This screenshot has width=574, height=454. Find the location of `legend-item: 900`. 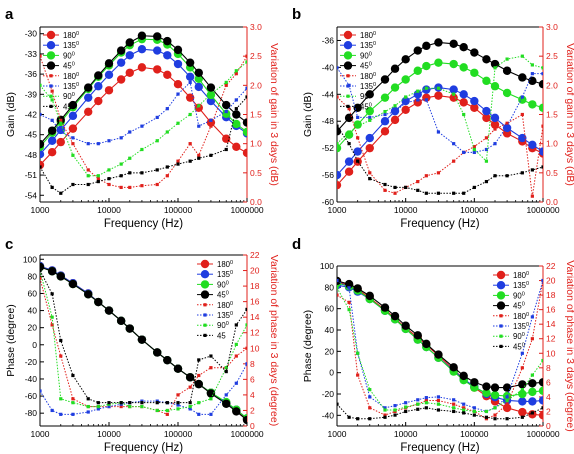

legend-item: 900 is located at coordinates (509, 336).